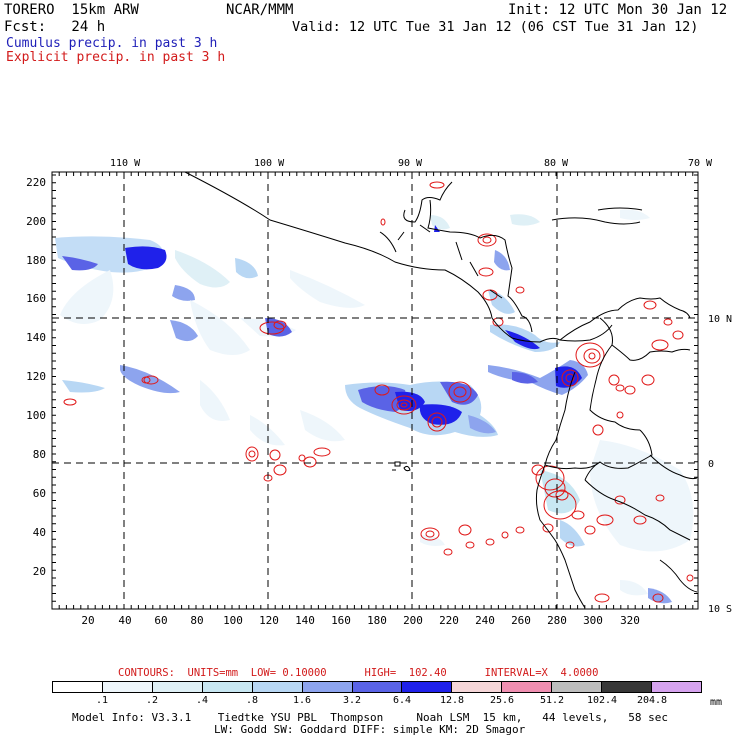 The image size is (740, 740). I want to click on legend-label: 1.6, so click(302, 700).